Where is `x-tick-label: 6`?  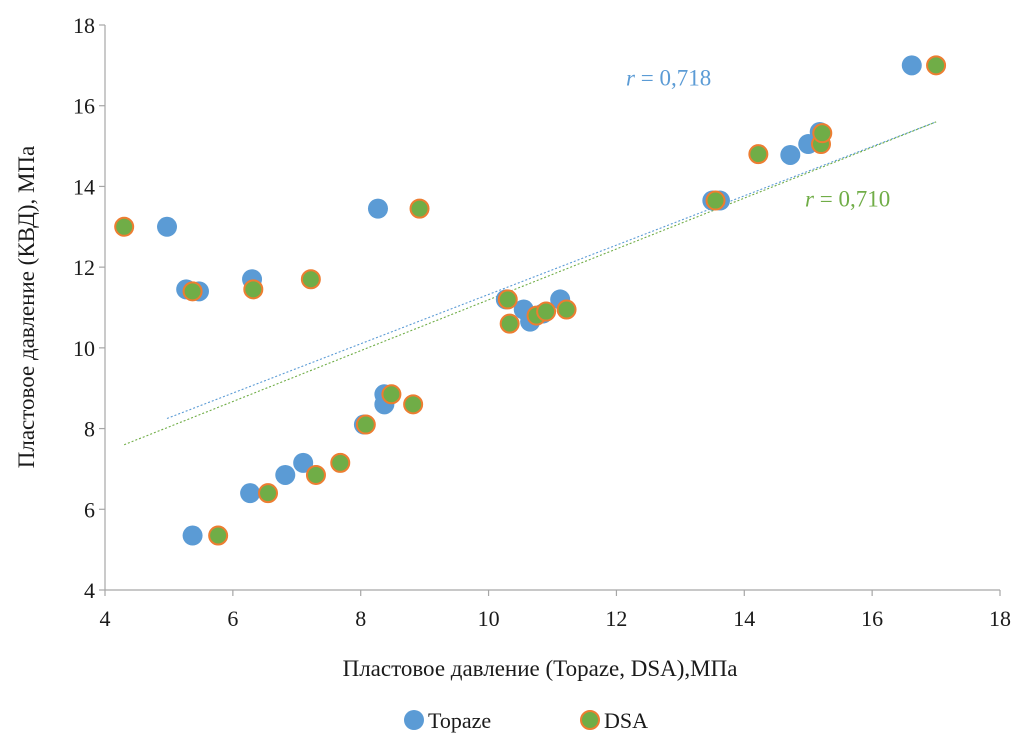 x-tick-label: 6 is located at coordinates (232, 618).